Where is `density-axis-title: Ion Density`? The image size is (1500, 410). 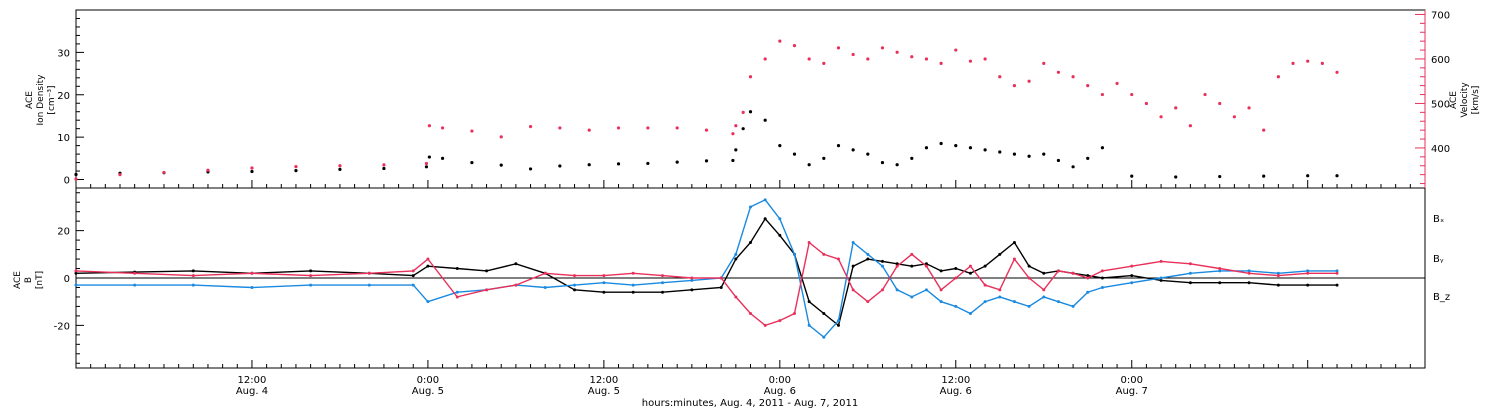 density-axis-title: Ion Density is located at coordinates (41, 100).